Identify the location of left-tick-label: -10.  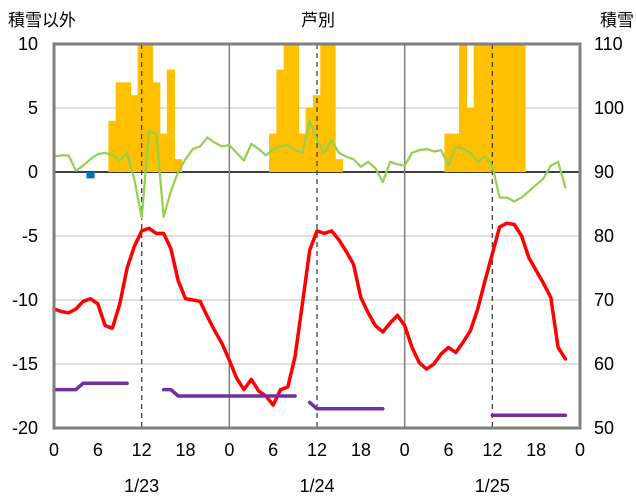
(25, 300).